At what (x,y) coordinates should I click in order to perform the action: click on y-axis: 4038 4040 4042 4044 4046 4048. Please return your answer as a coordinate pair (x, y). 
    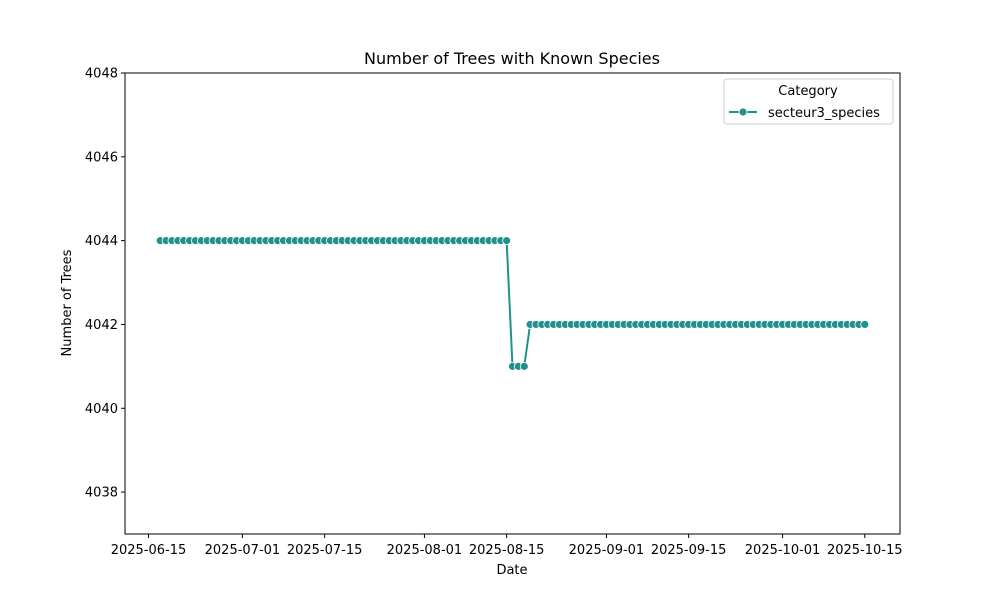
    Looking at the image, I should click on (105, 284).